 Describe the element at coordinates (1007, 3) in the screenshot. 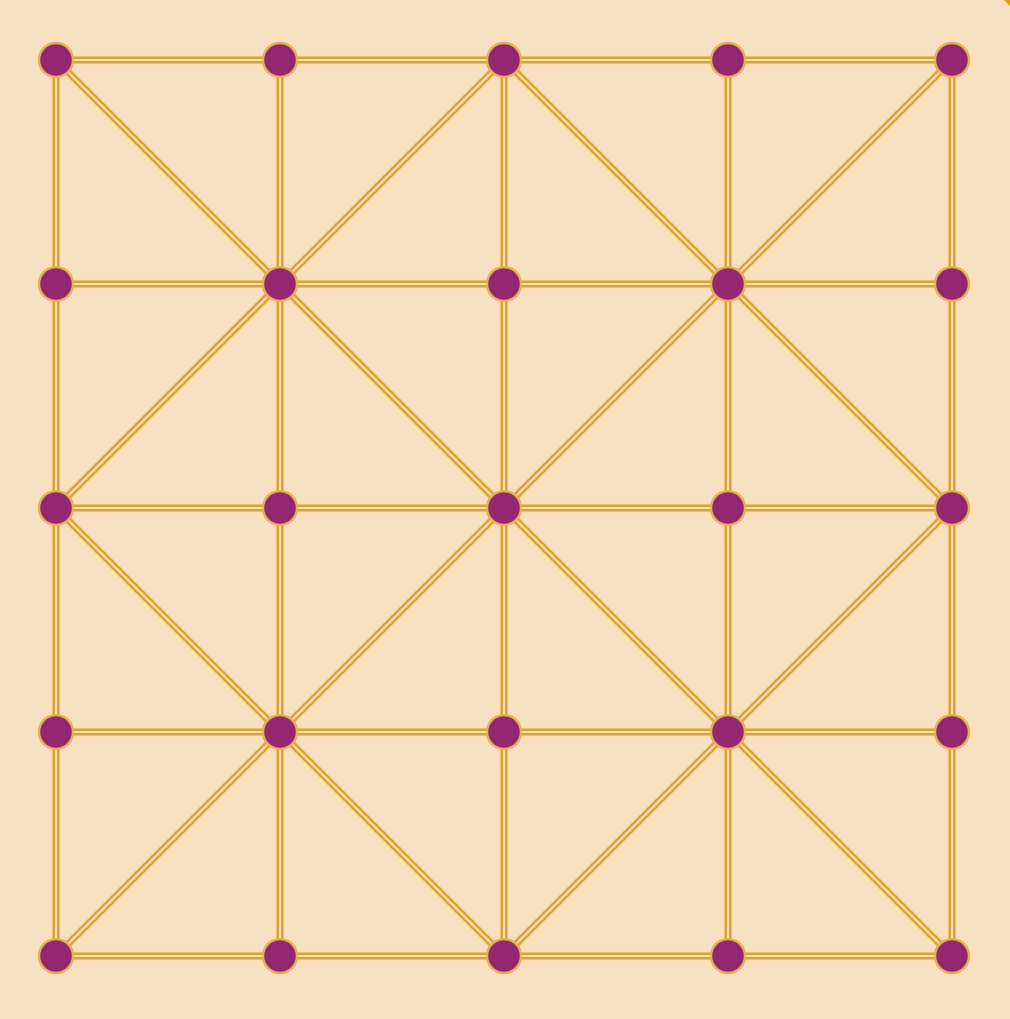

I see `corner-accent` at that location.